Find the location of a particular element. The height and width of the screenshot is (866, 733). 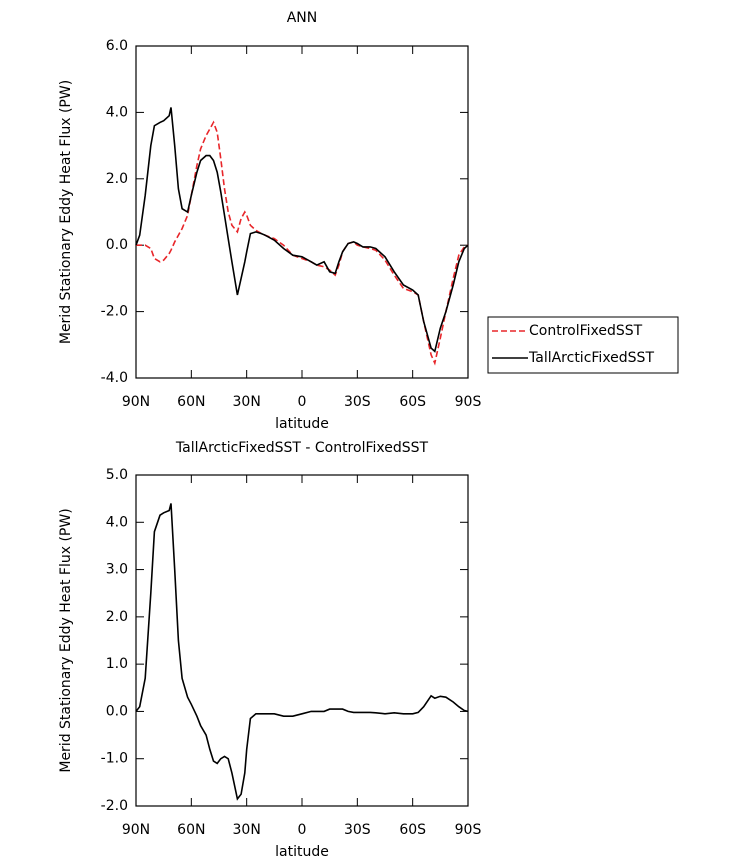

y-tick-label: -4.0 is located at coordinates (114, 378).